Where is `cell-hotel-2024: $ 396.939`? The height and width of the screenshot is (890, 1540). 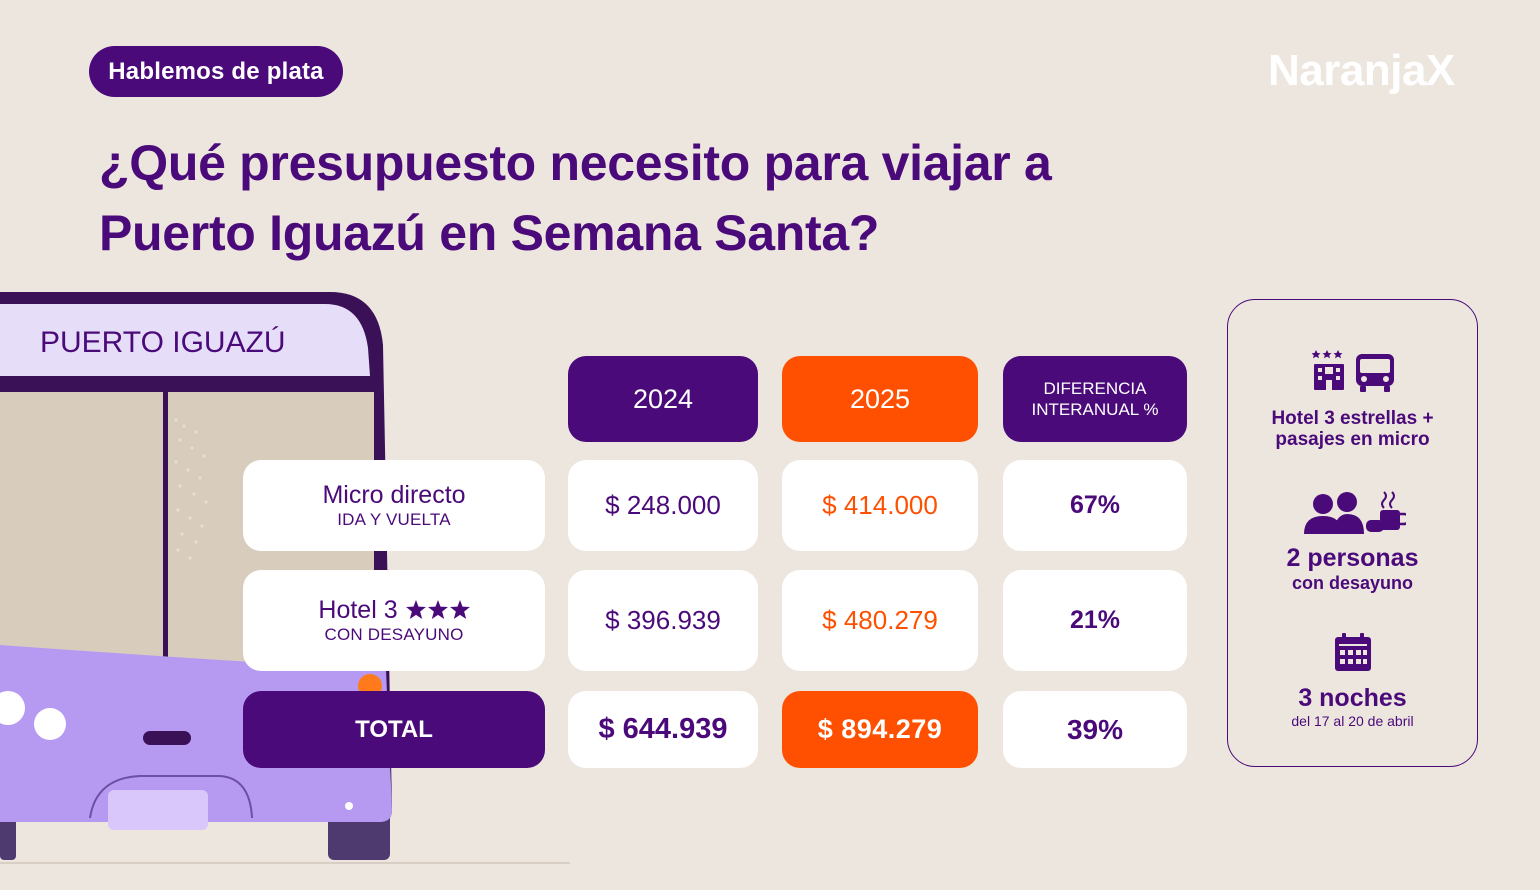
cell-hotel-2024: $ 396.939 is located at coordinates (663, 620).